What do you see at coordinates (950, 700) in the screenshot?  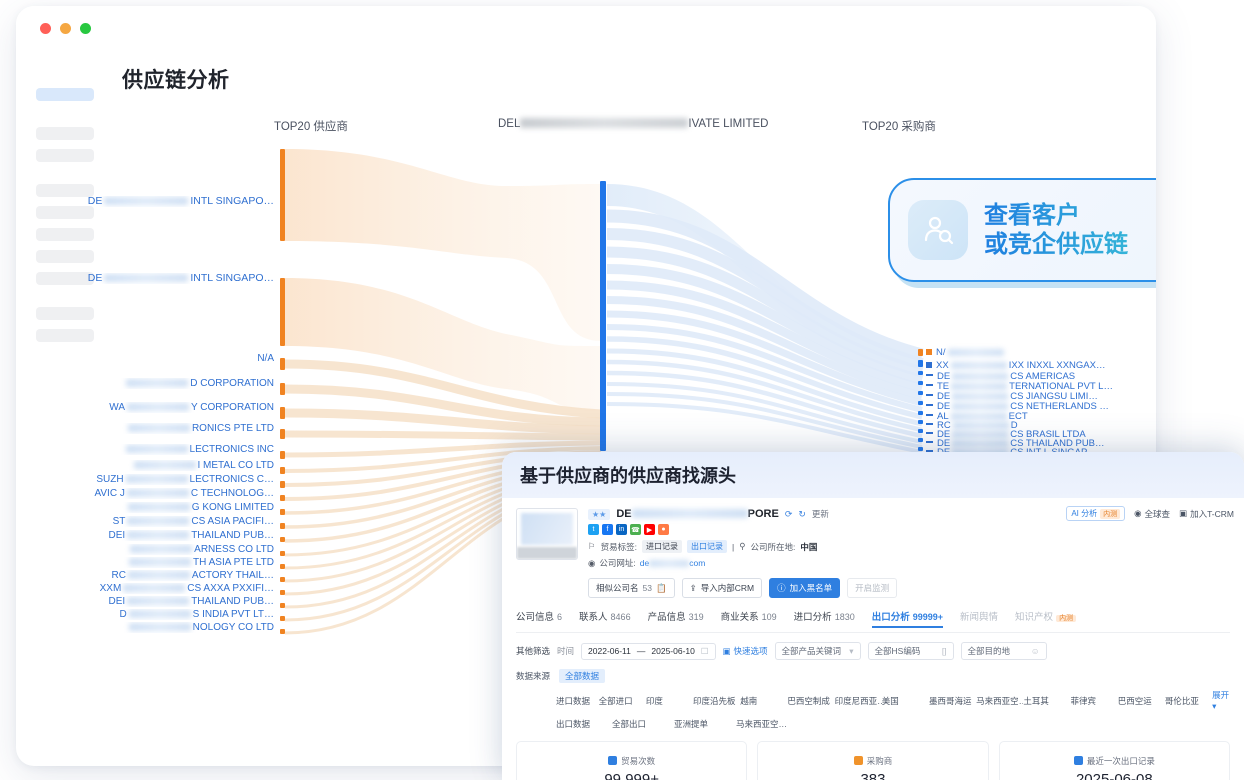 I see `import-source-cell-8: 墨西哥海运` at bounding box center [950, 700].